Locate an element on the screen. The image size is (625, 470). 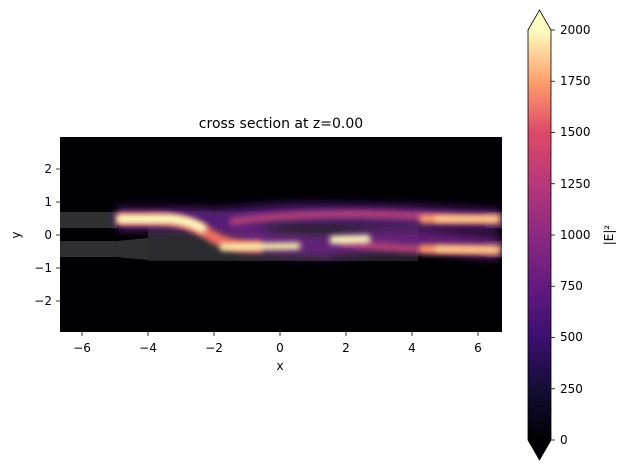
y-axis-label: y is located at coordinates (16, 235).